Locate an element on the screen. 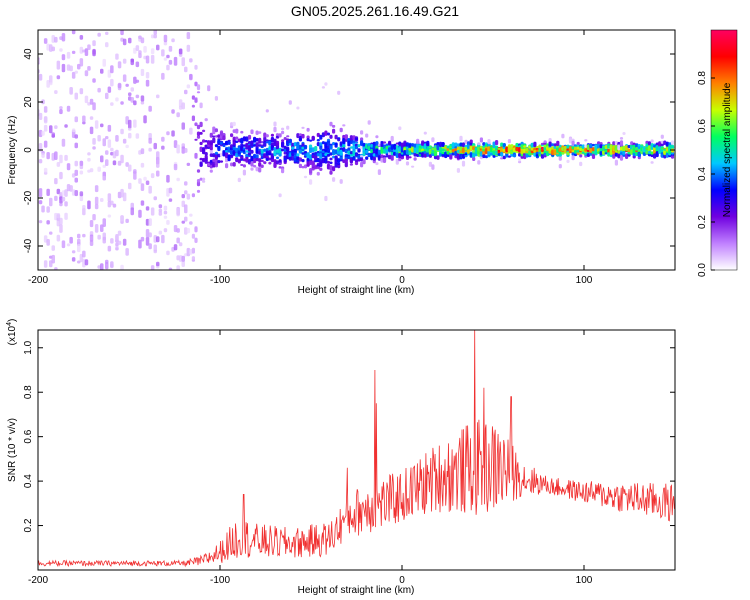 The image size is (750, 600). snr-y-tick-label: 0.6 is located at coordinates (28, 436).